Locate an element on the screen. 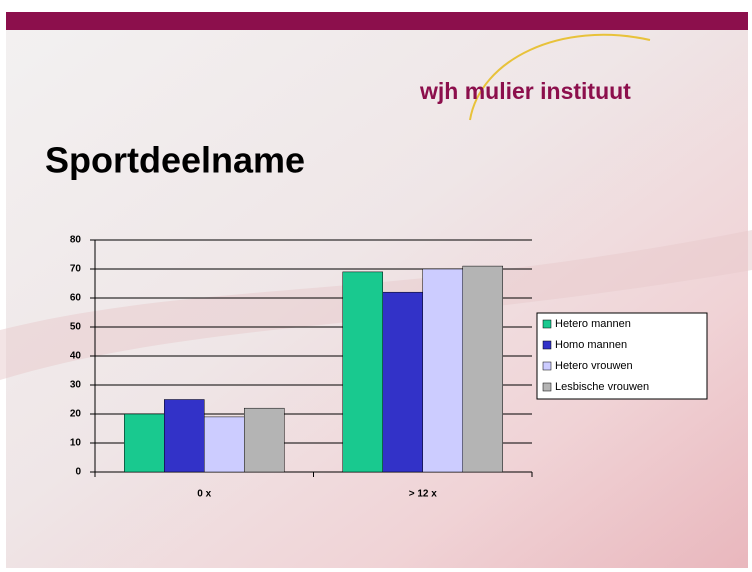  y-tick-label: 30 is located at coordinates (76, 385).